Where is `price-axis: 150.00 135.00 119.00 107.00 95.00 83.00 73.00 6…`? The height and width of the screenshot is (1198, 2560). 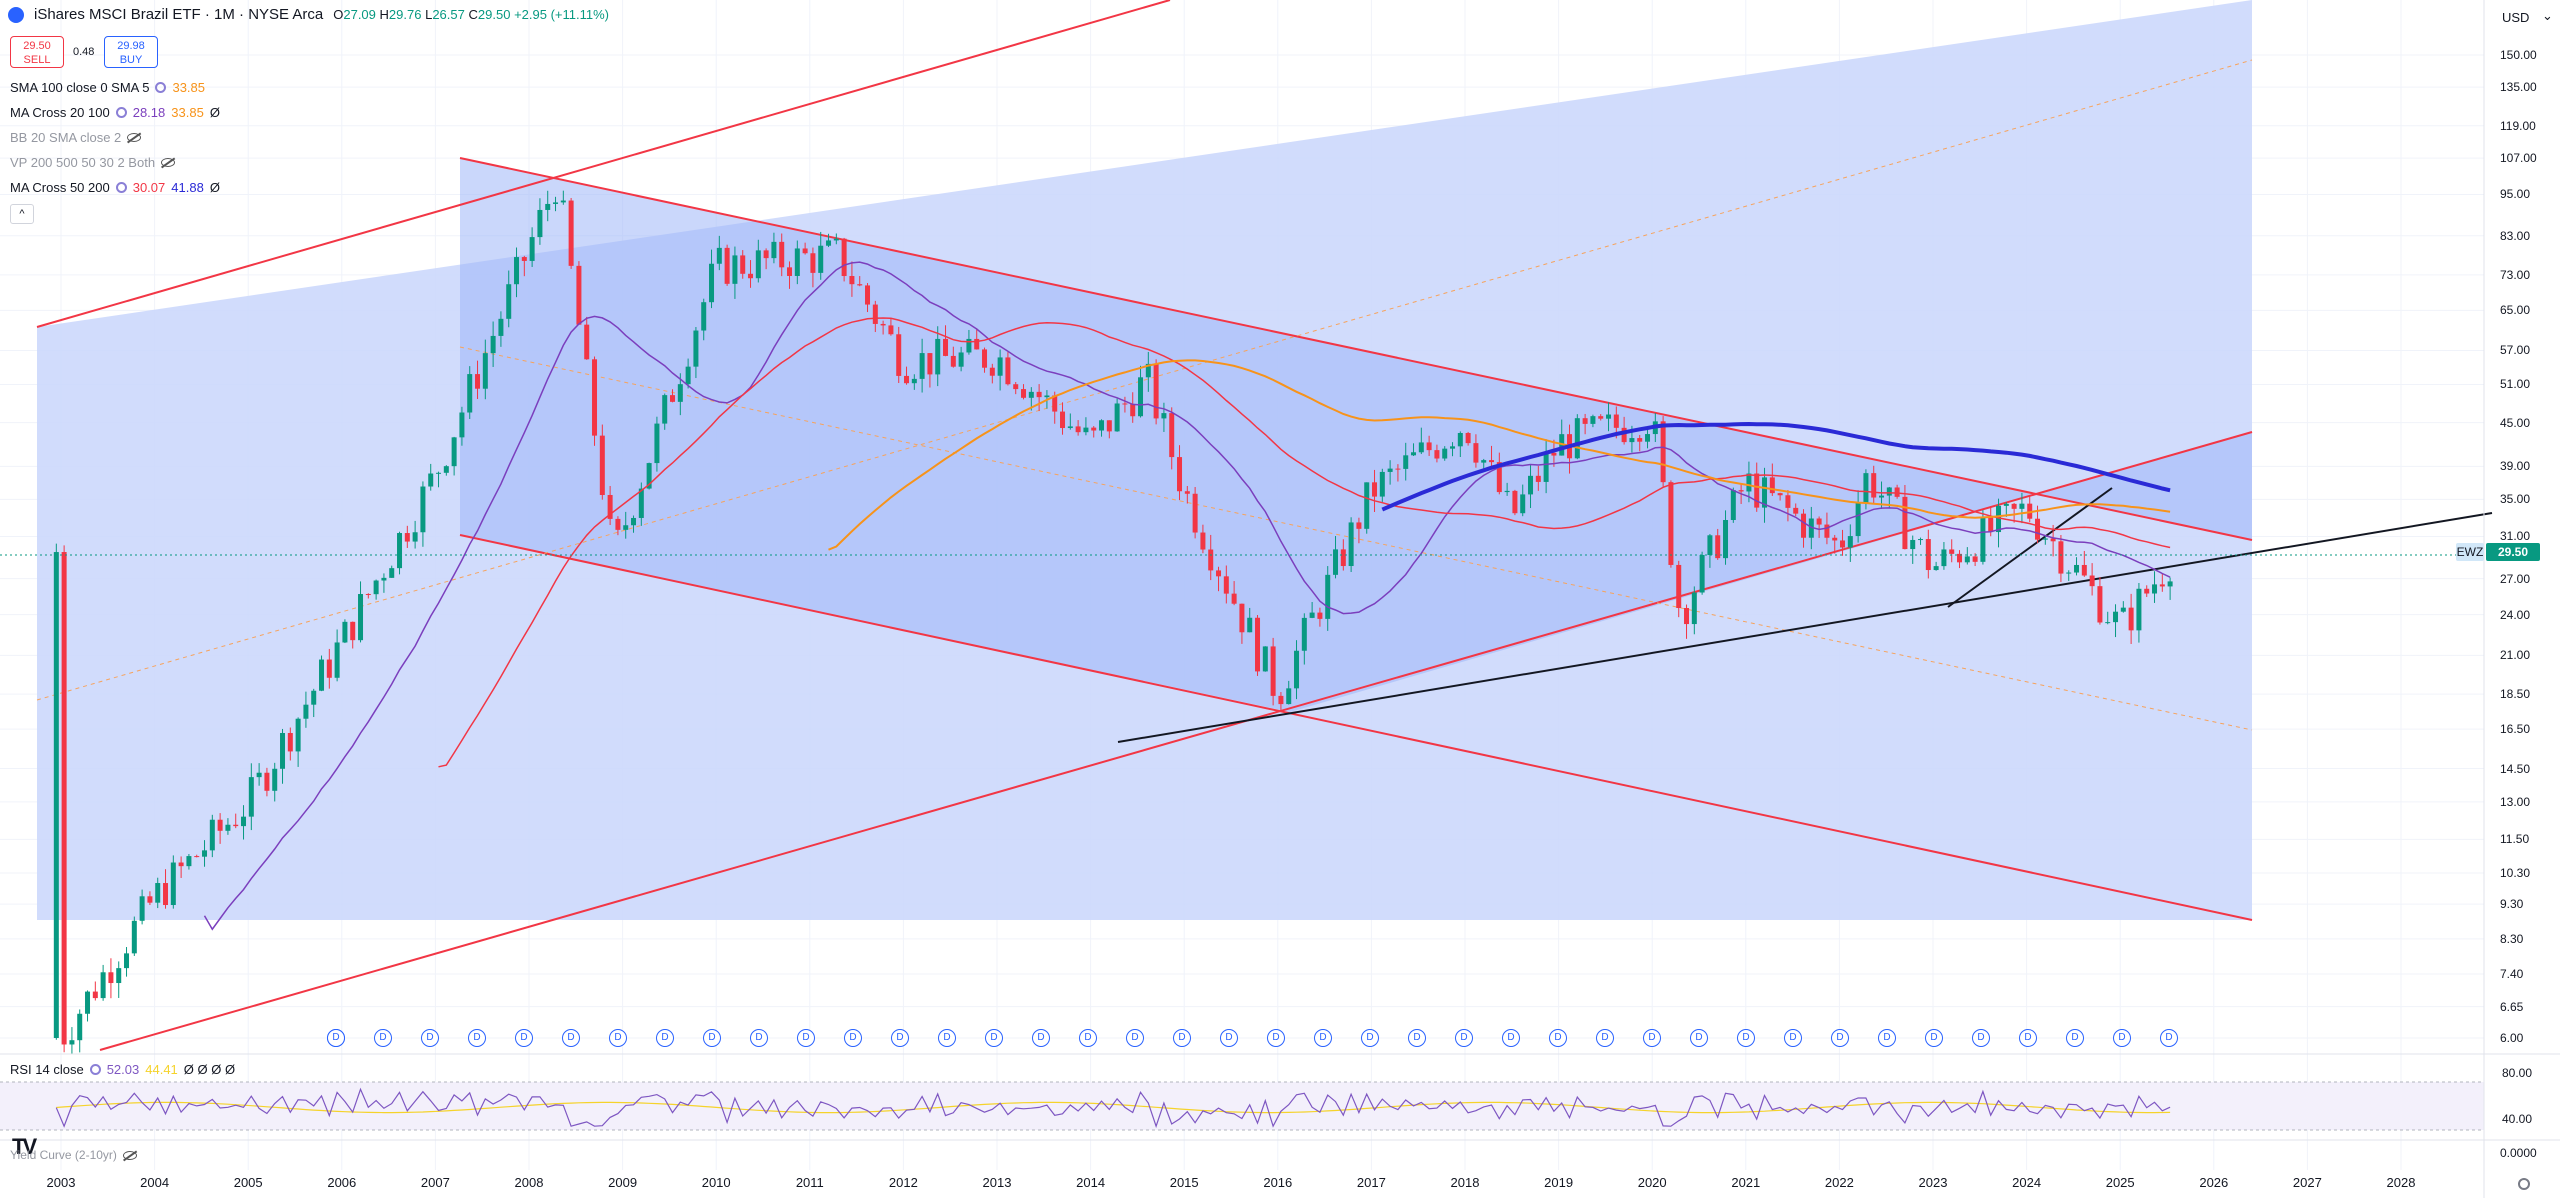
price-axis: 150.00 135.00 119.00 107.00 95.00 83.00 73.00 6… is located at coordinates (2522, 599).